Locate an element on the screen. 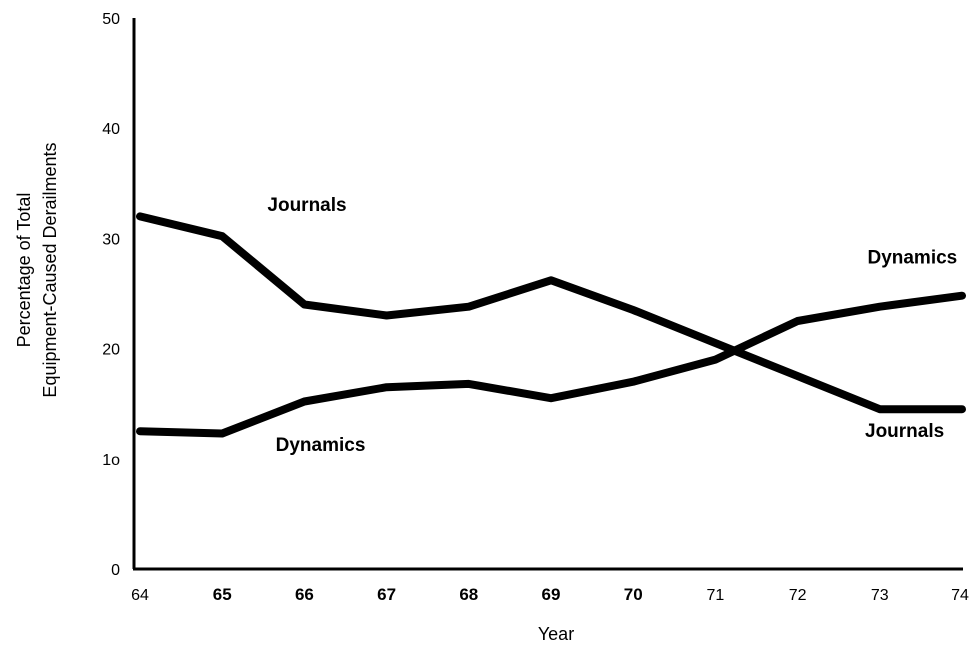  y-tick-label: 0 is located at coordinates (115, 570).